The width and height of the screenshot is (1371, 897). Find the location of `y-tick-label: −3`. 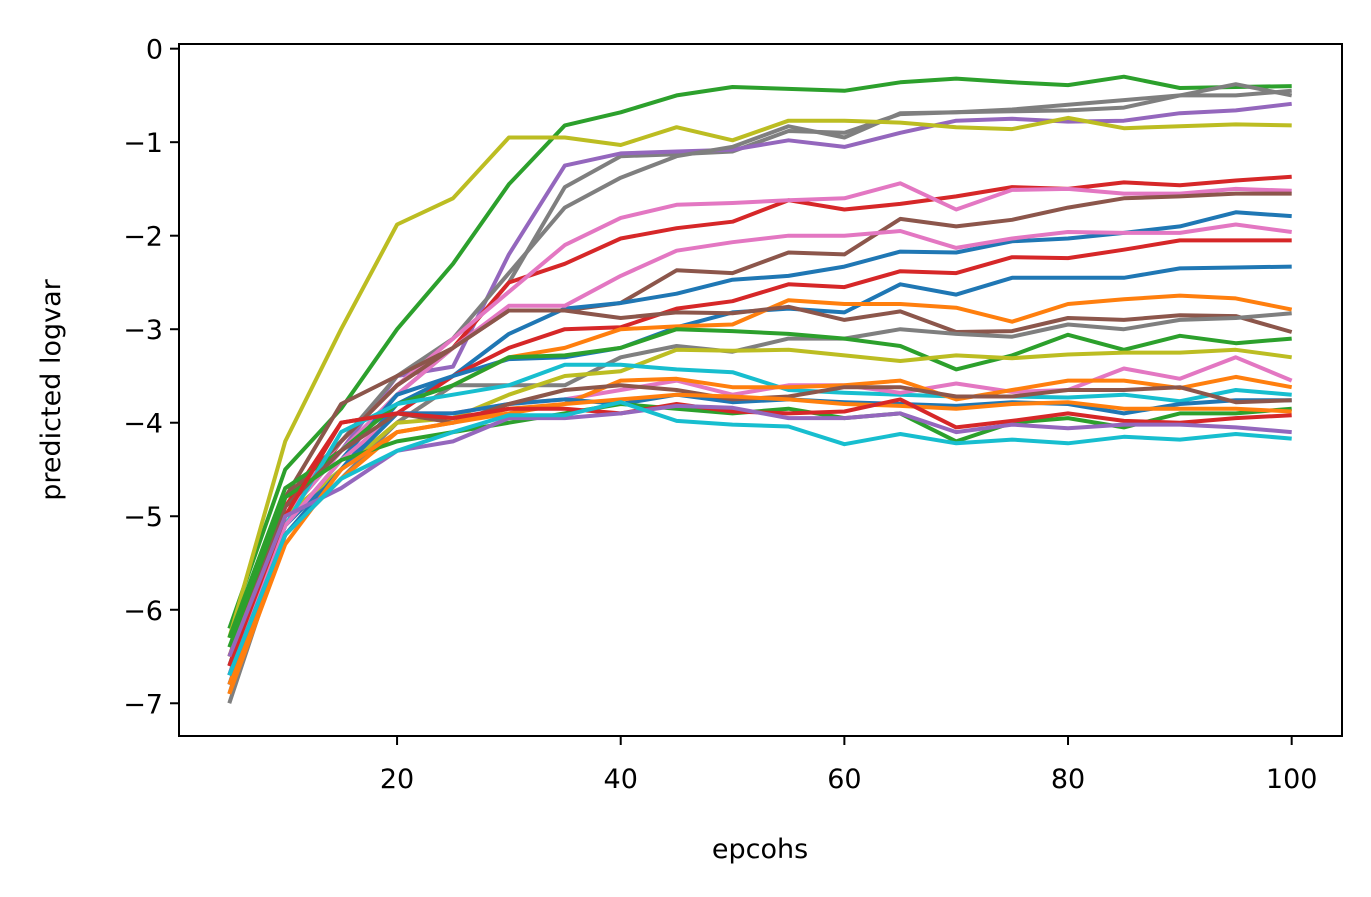

y-tick-label: −3 is located at coordinates (143, 330).